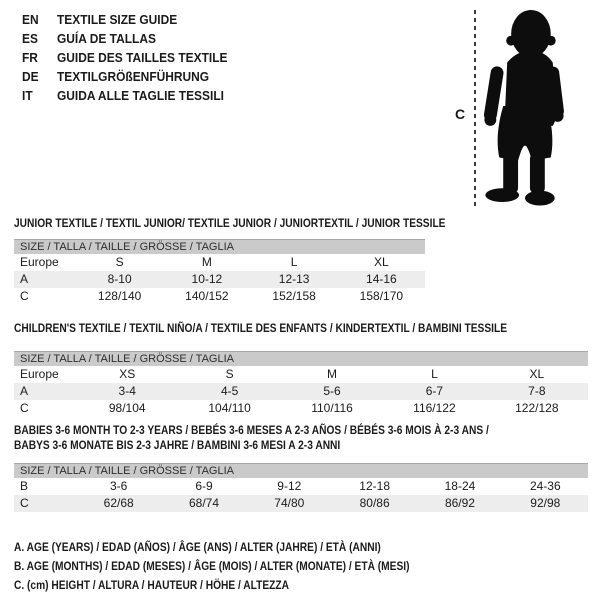 The image size is (600, 600). What do you see at coordinates (127, 374) in the screenshot?
I see `size-cell: XS` at bounding box center [127, 374].